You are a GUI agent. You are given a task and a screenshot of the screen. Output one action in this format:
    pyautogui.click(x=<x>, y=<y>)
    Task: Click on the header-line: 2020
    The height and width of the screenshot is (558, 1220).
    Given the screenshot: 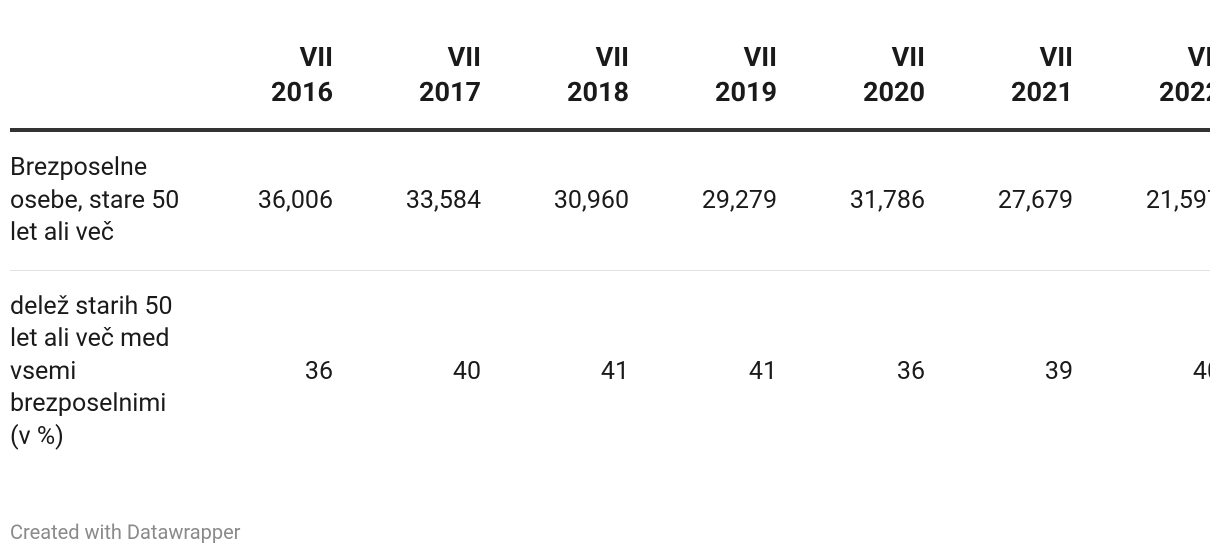 What is the action you would take?
    pyautogui.click(x=894, y=92)
    